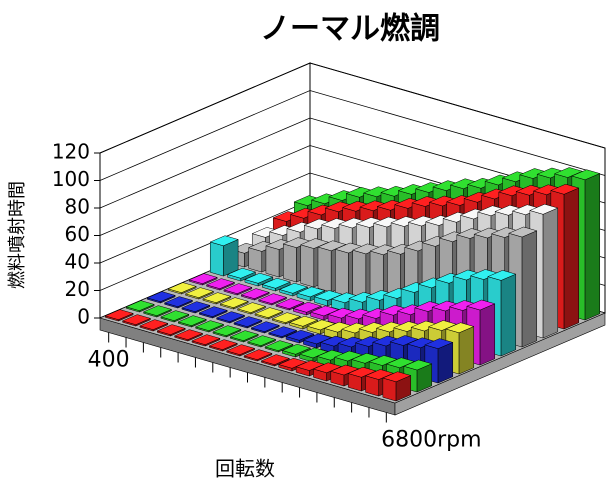 The image size is (610, 490). Describe the element at coordinates (431, 440) in the screenshot. I see `x-tick-label: 6800rpm` at that location.